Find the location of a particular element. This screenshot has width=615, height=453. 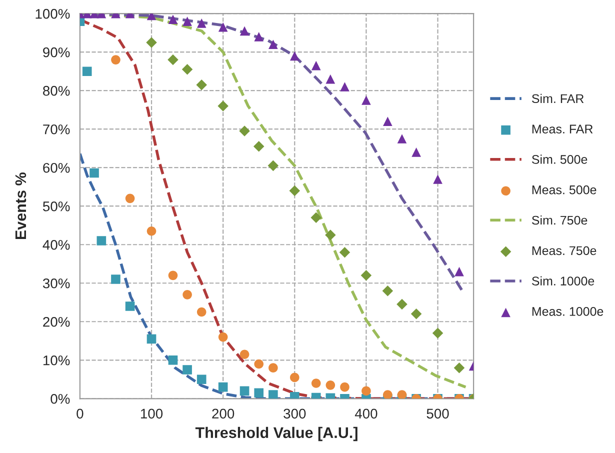

y-tick-label: 30% is located at coordinates (56, 283).